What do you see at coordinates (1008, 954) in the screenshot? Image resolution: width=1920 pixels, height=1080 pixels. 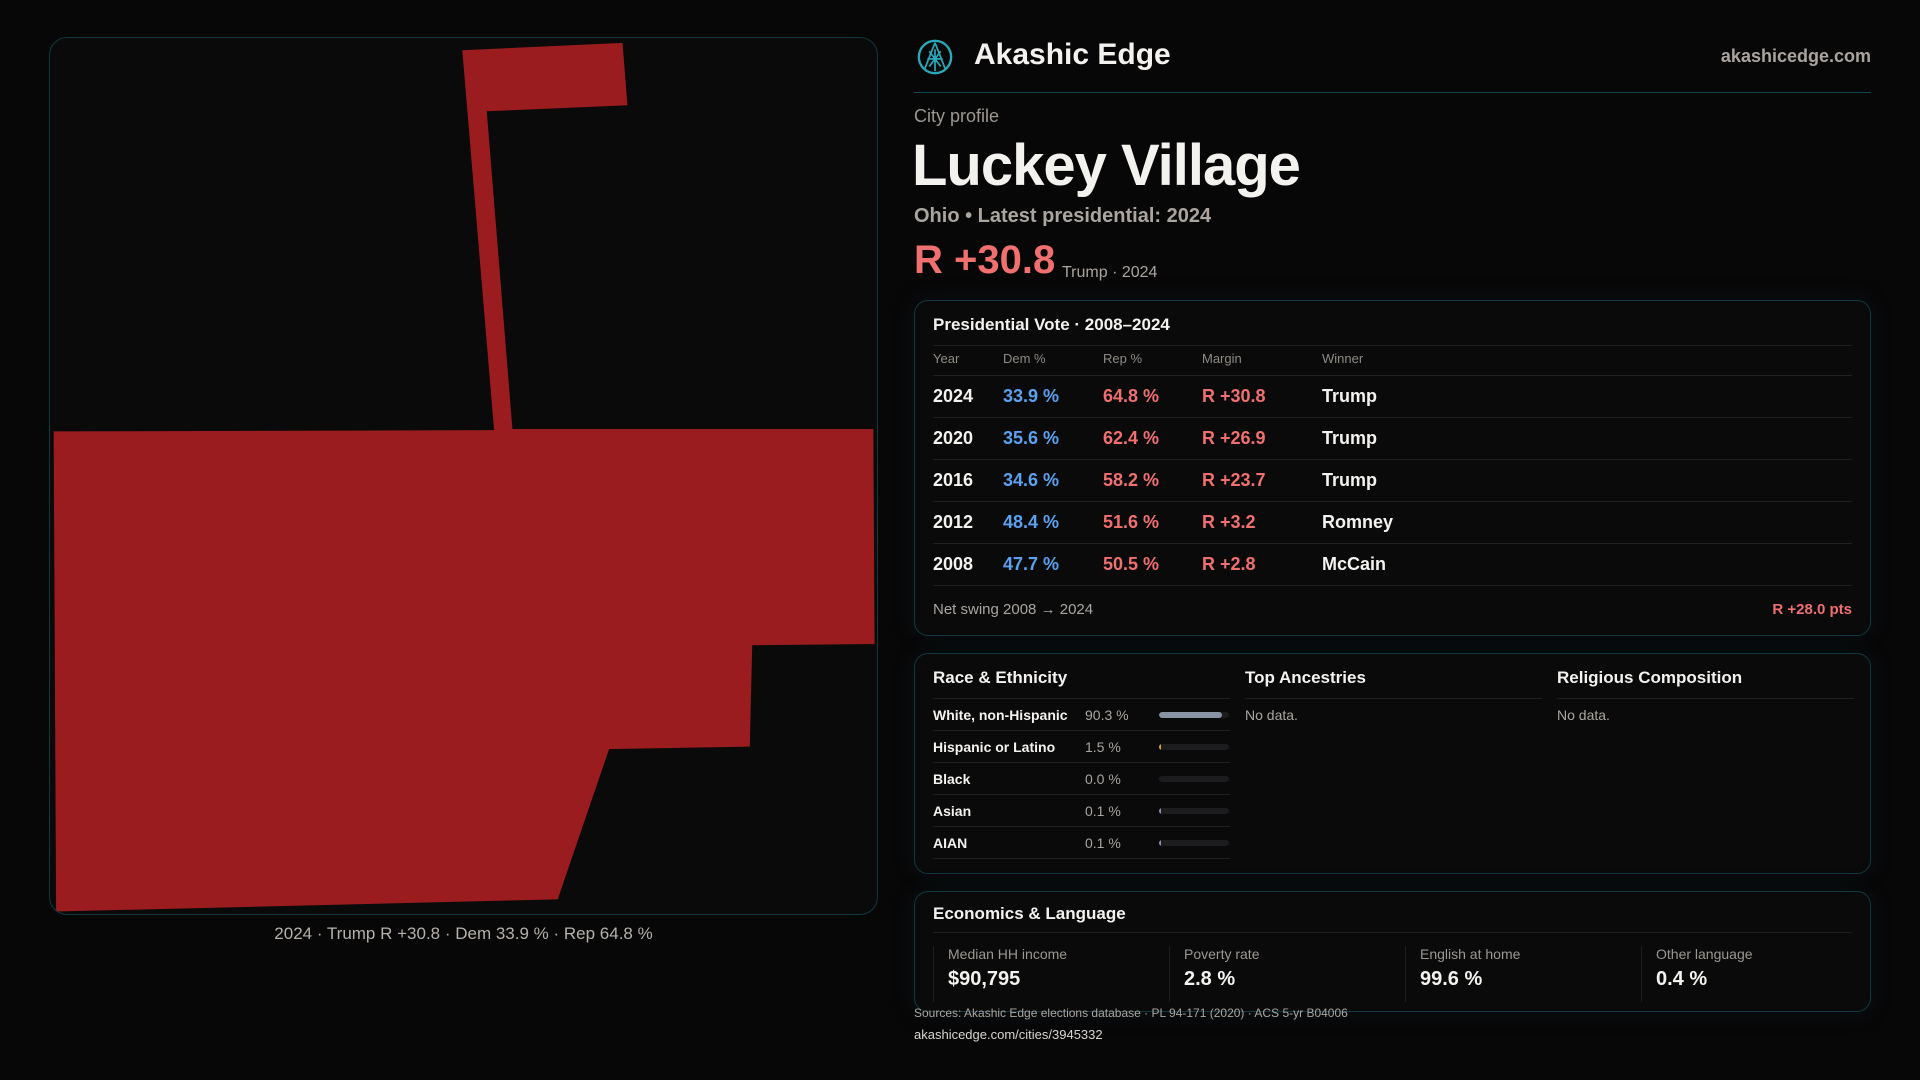 I see `stat-label: Median HH income` at bounding box center [1008, 954].